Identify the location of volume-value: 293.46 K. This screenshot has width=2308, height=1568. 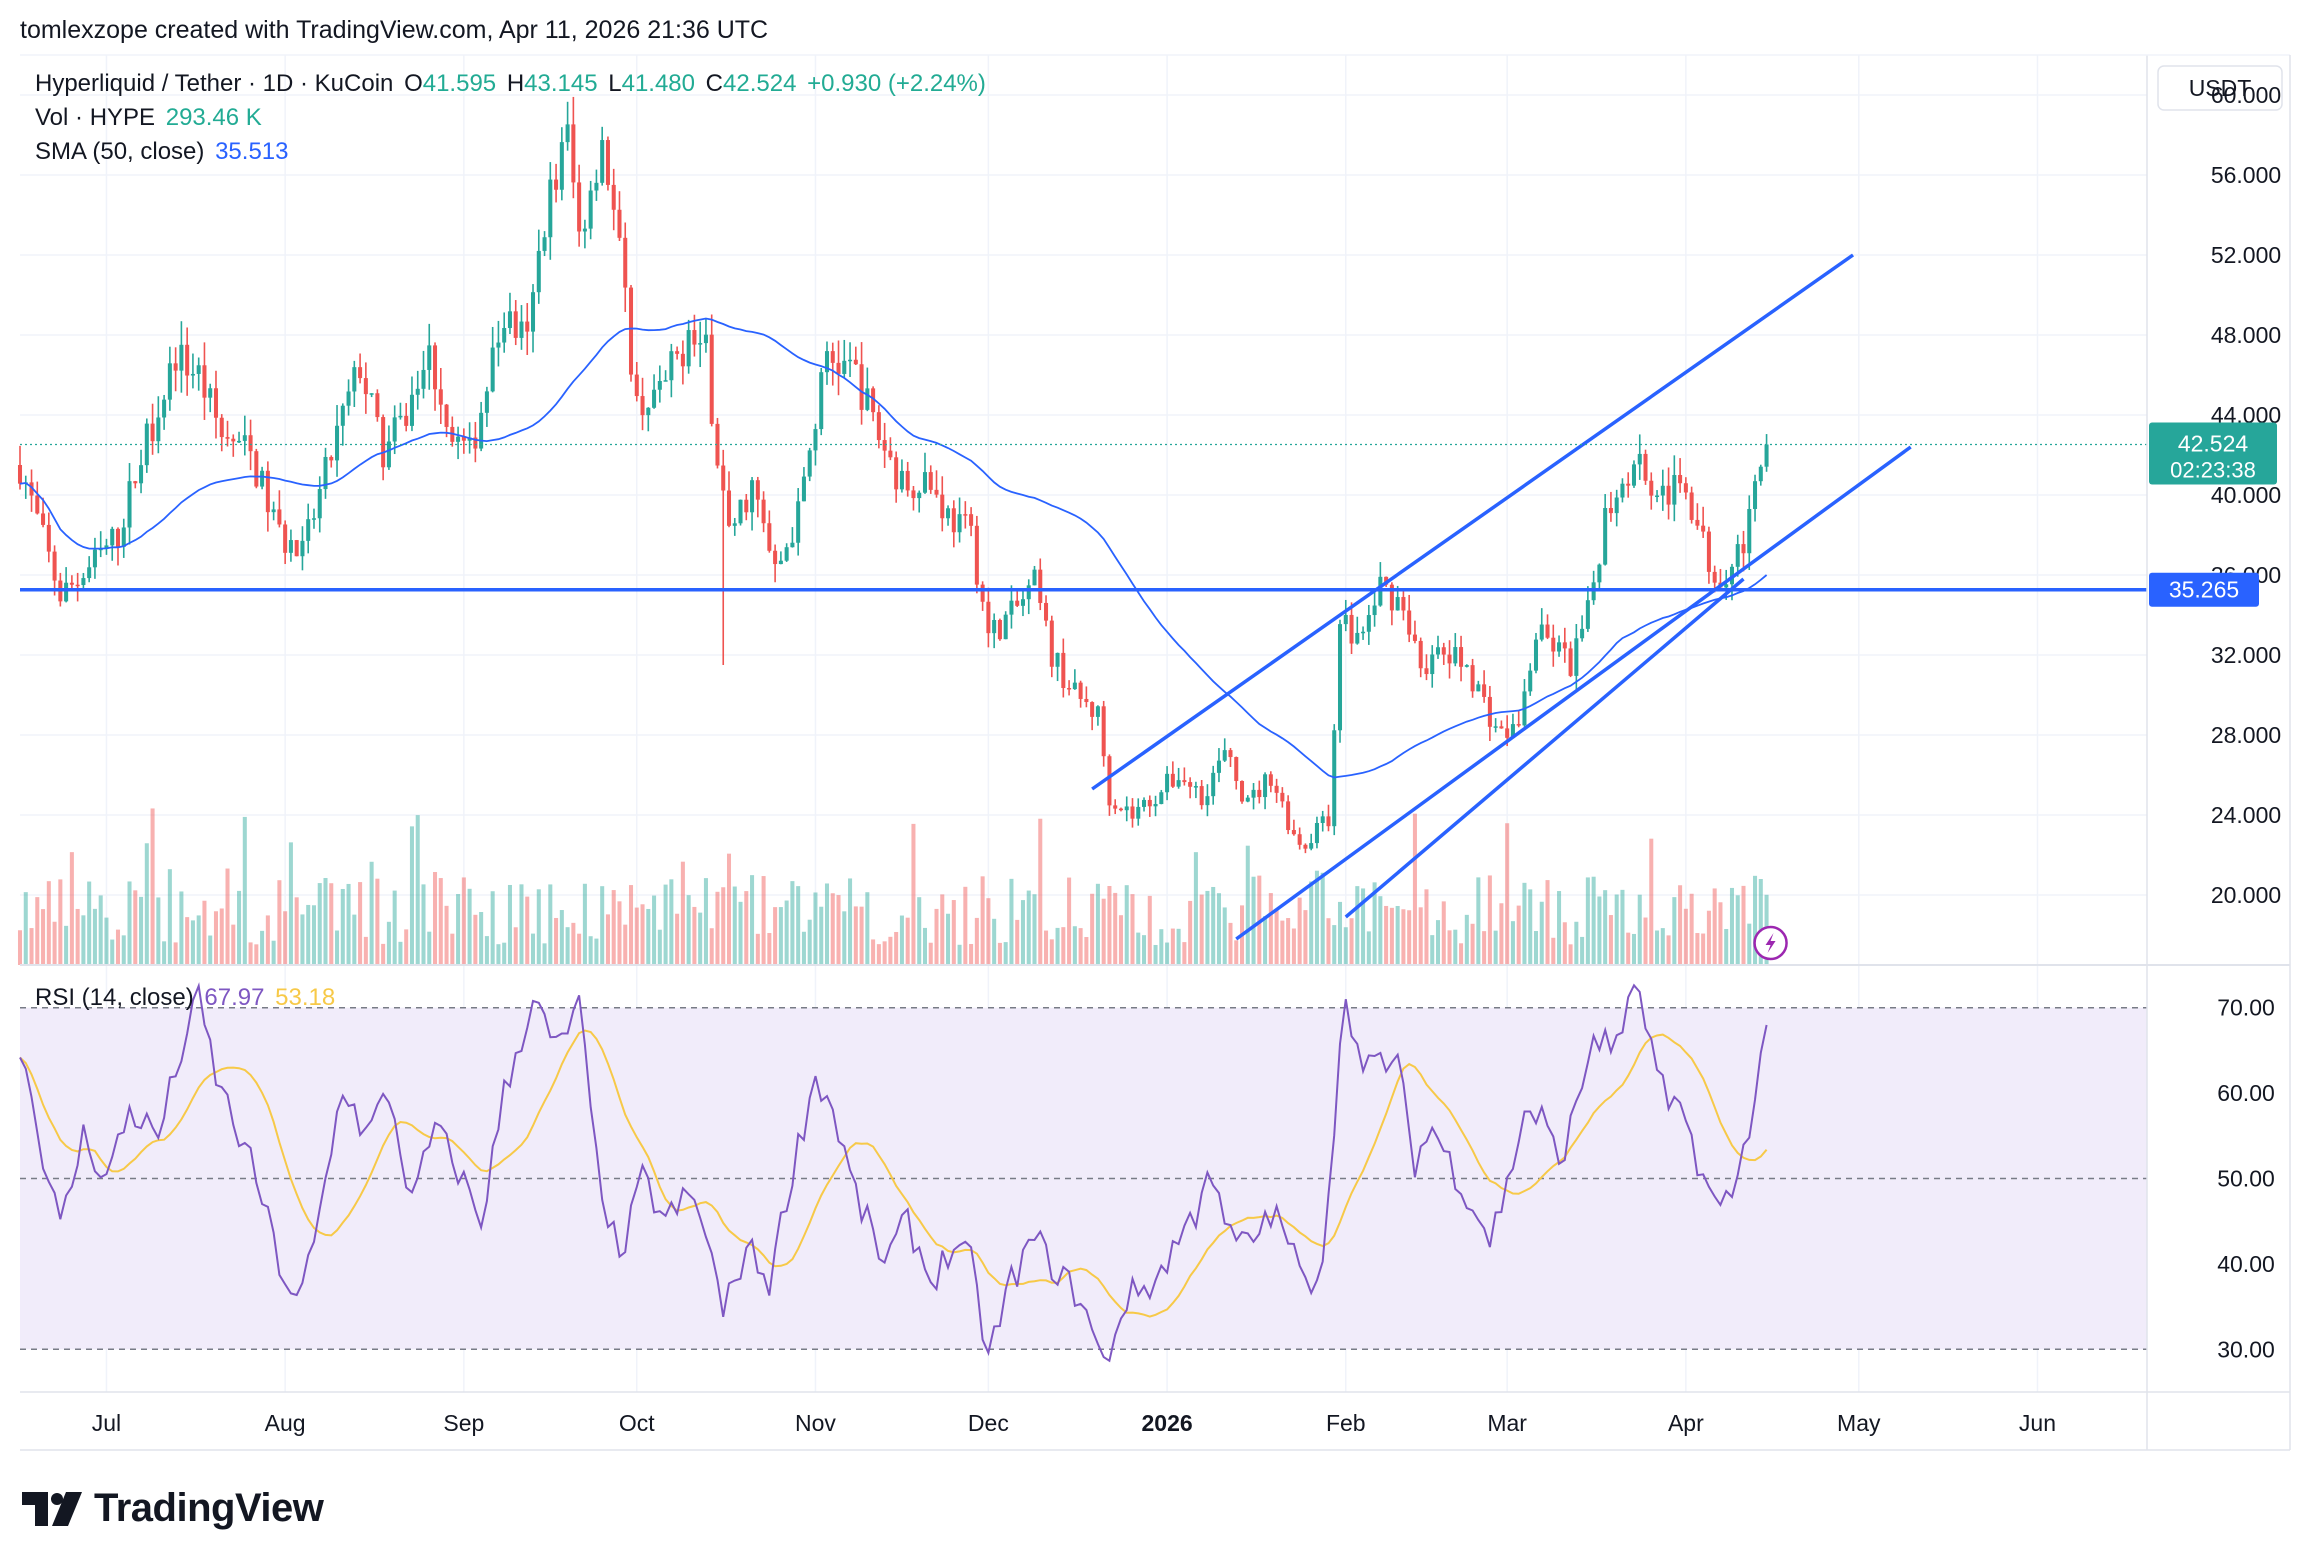
(213, 117).